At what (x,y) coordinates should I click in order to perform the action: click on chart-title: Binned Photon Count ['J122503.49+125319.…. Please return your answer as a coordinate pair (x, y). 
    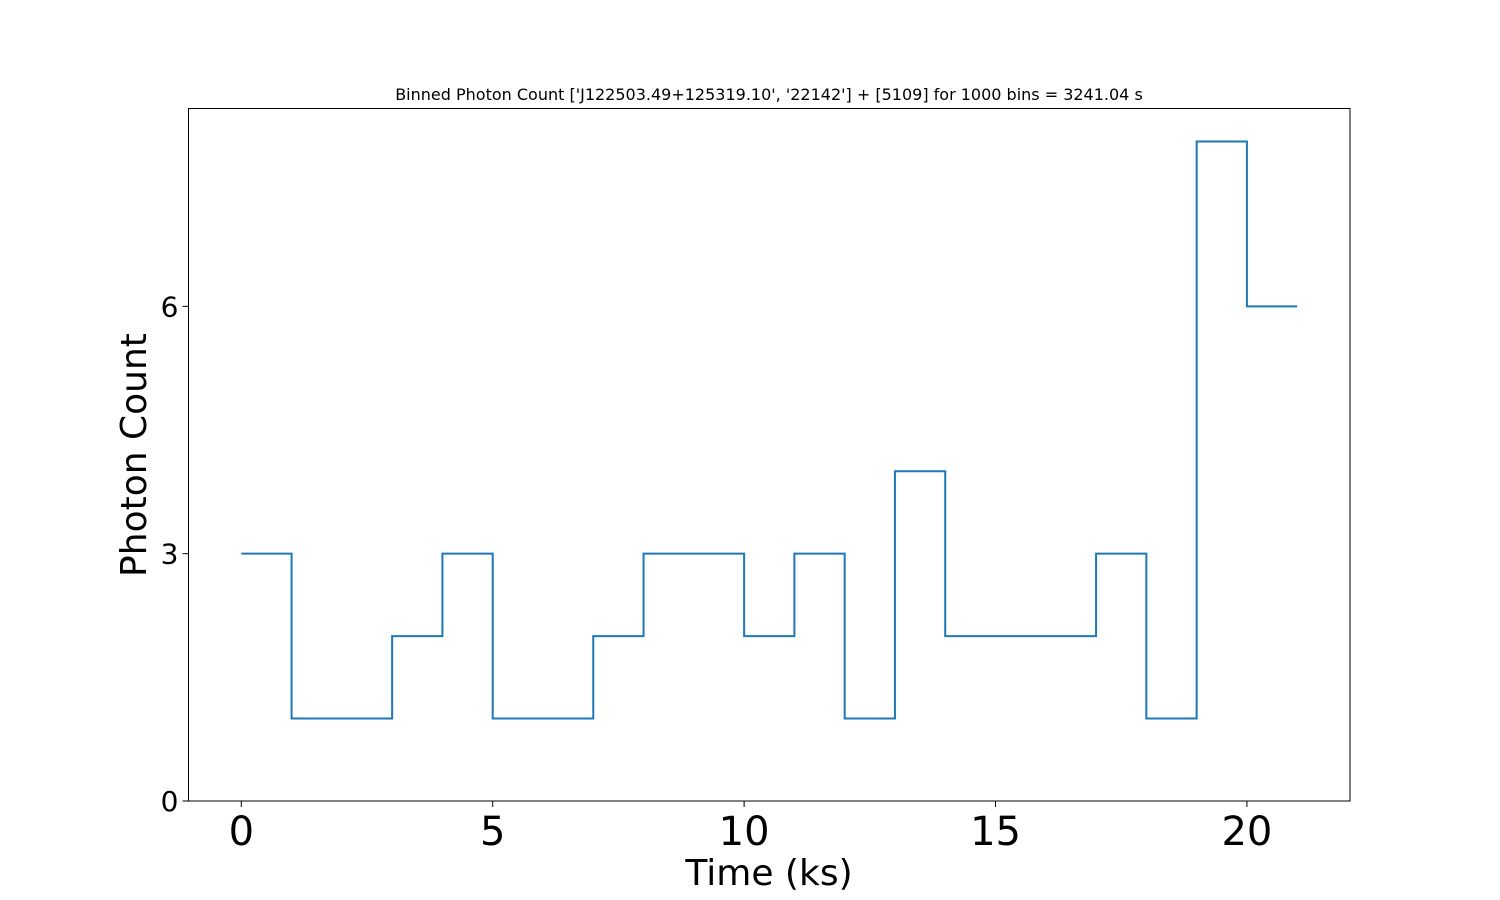
    Looking at the image, I should click on (769, 94).